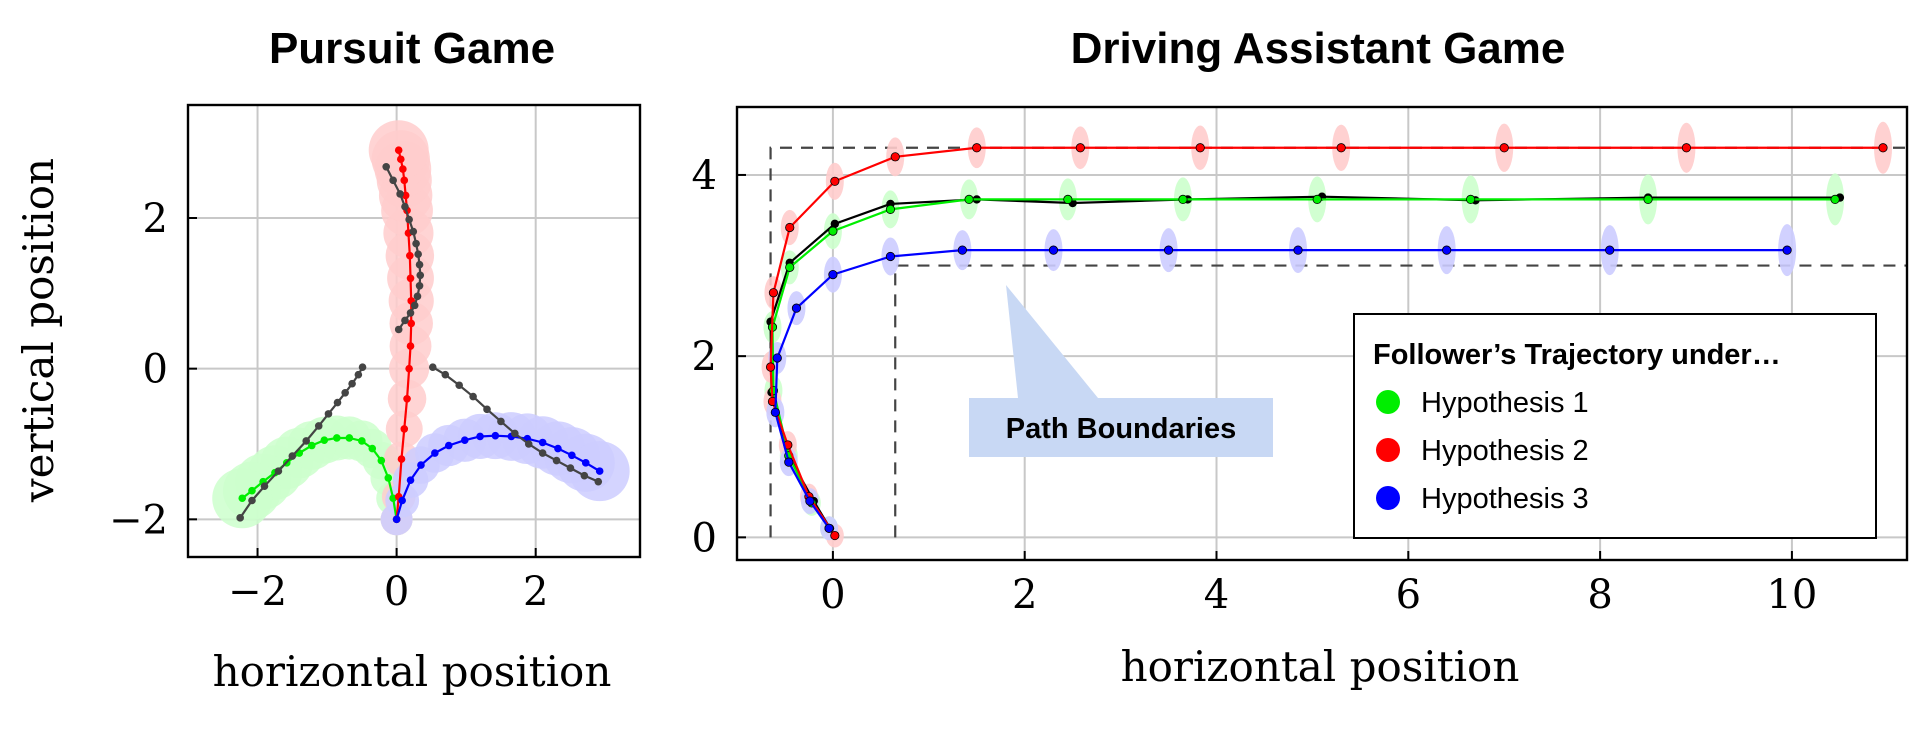 The width and height of the screenshot is (1917, 729). I want to click on y-tick-label: −2, so click(138, 520).